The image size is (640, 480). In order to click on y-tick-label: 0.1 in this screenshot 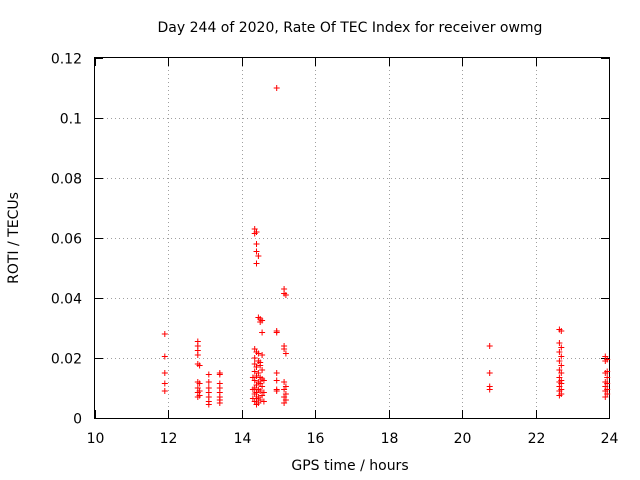, I will do `click(71, 120)`.